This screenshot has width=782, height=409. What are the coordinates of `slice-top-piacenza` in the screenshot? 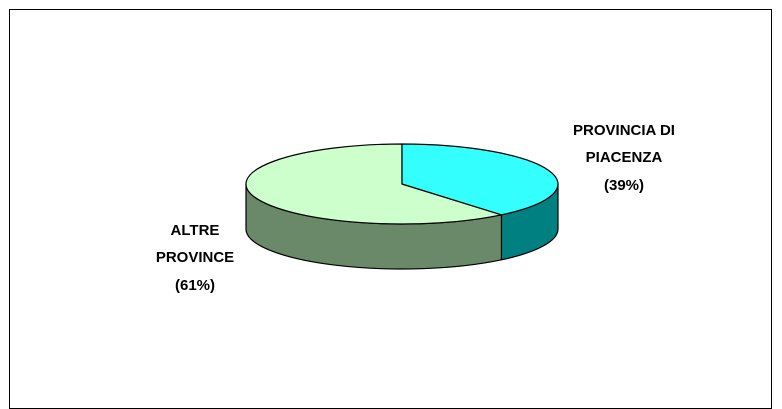 It's located at (480, 179).